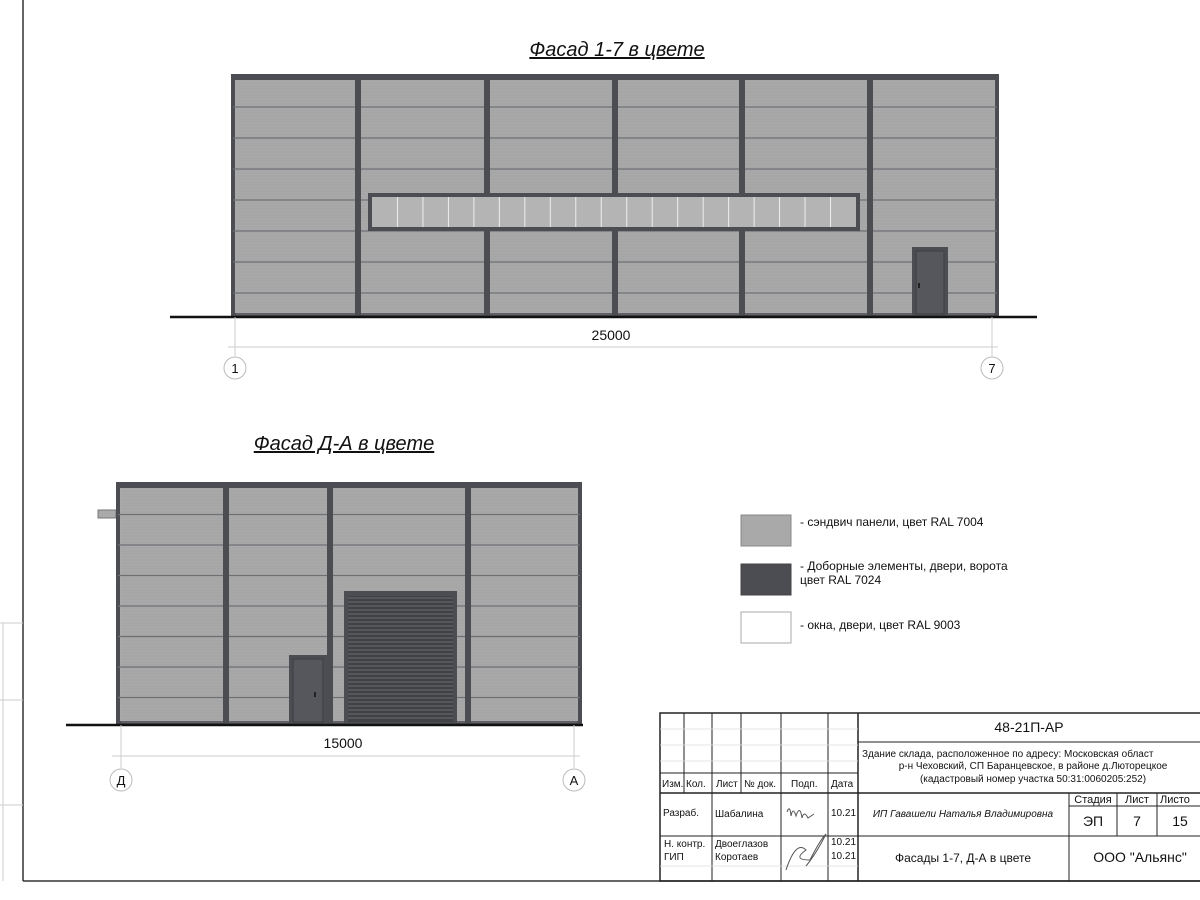 This screenshot has height=900, width=1200. Describe the element at coordinates (892, 522) in the screenshot. I see `legend-label-sandwich-panel: - сэндвич панели, цвет RAL 7004` at that location.